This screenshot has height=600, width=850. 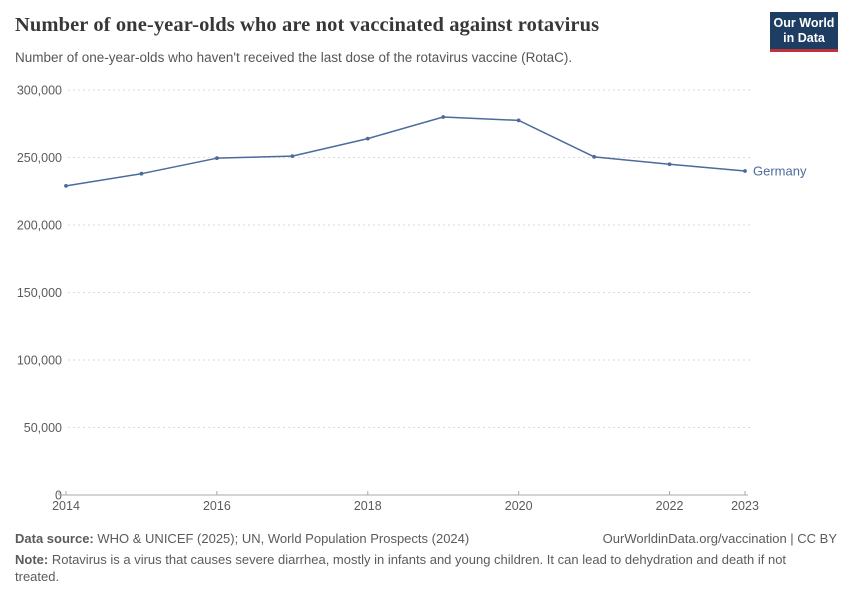 I want to click on chart-note-label: Note:, so click(x=32, y=559).